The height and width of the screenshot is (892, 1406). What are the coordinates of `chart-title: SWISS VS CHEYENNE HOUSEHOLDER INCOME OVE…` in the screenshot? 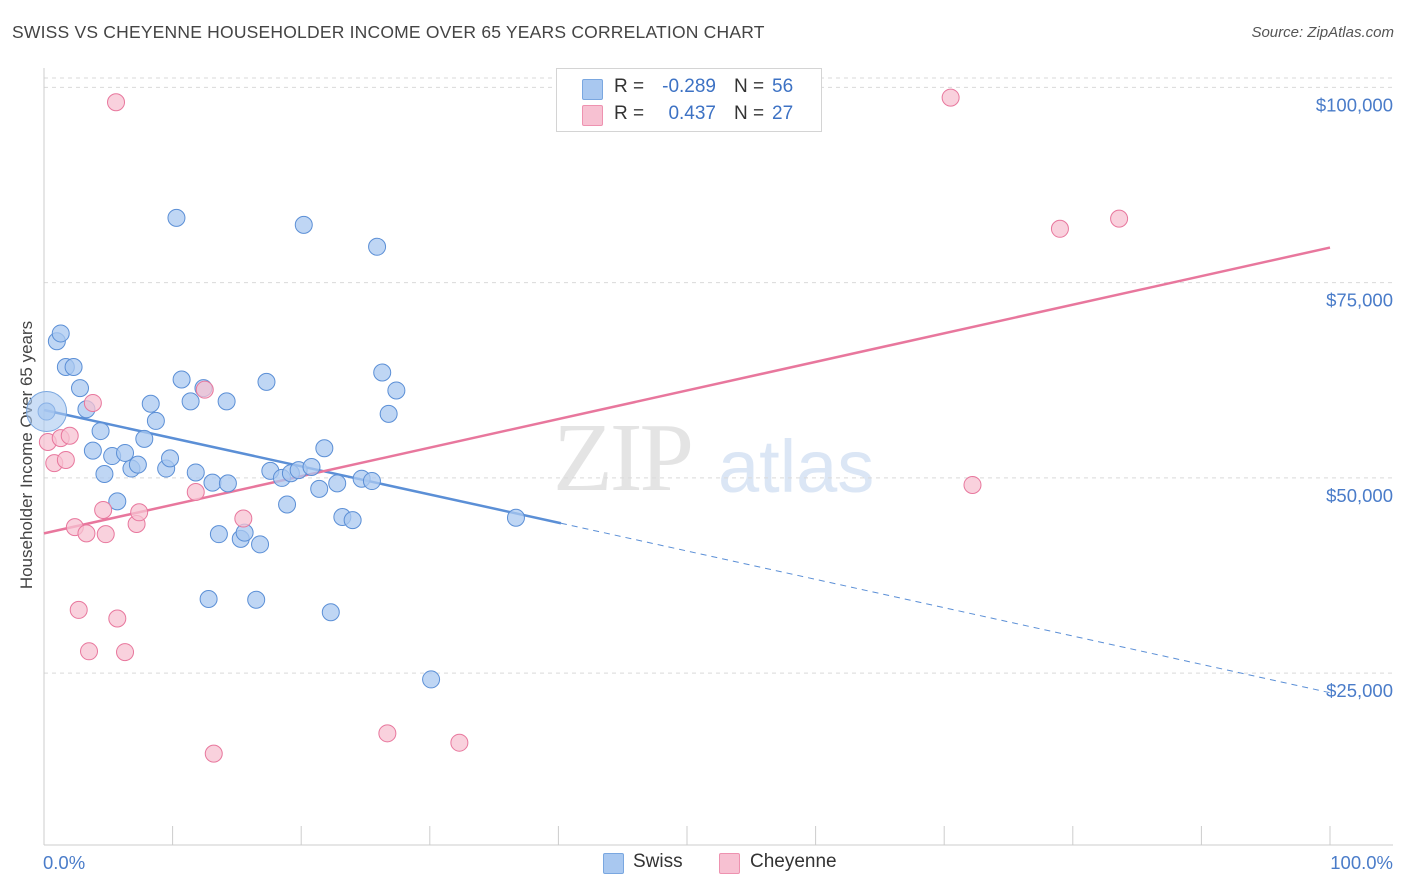 It's located at (388, 32).